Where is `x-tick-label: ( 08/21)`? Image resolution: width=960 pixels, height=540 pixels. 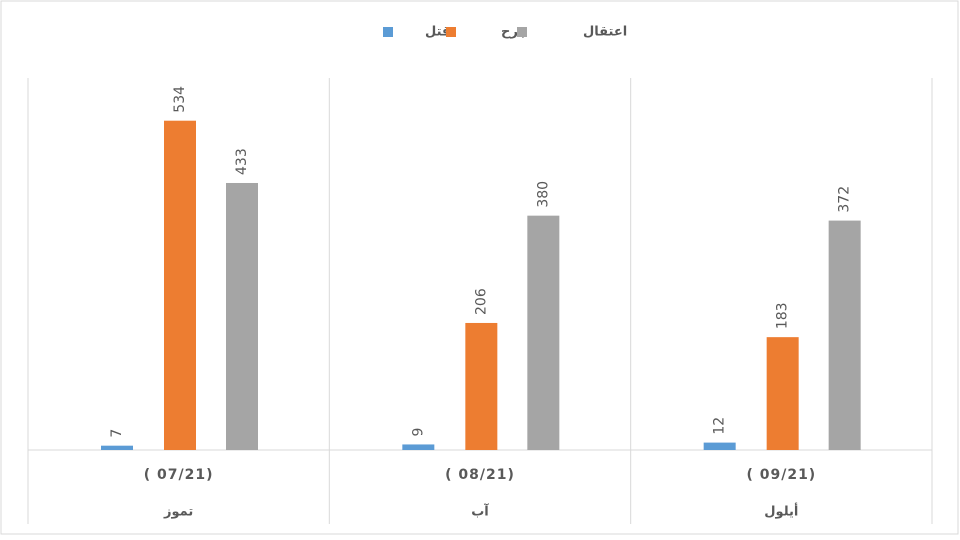
x-tick-label: ( 08/21) is located at coordinates (480, 475).